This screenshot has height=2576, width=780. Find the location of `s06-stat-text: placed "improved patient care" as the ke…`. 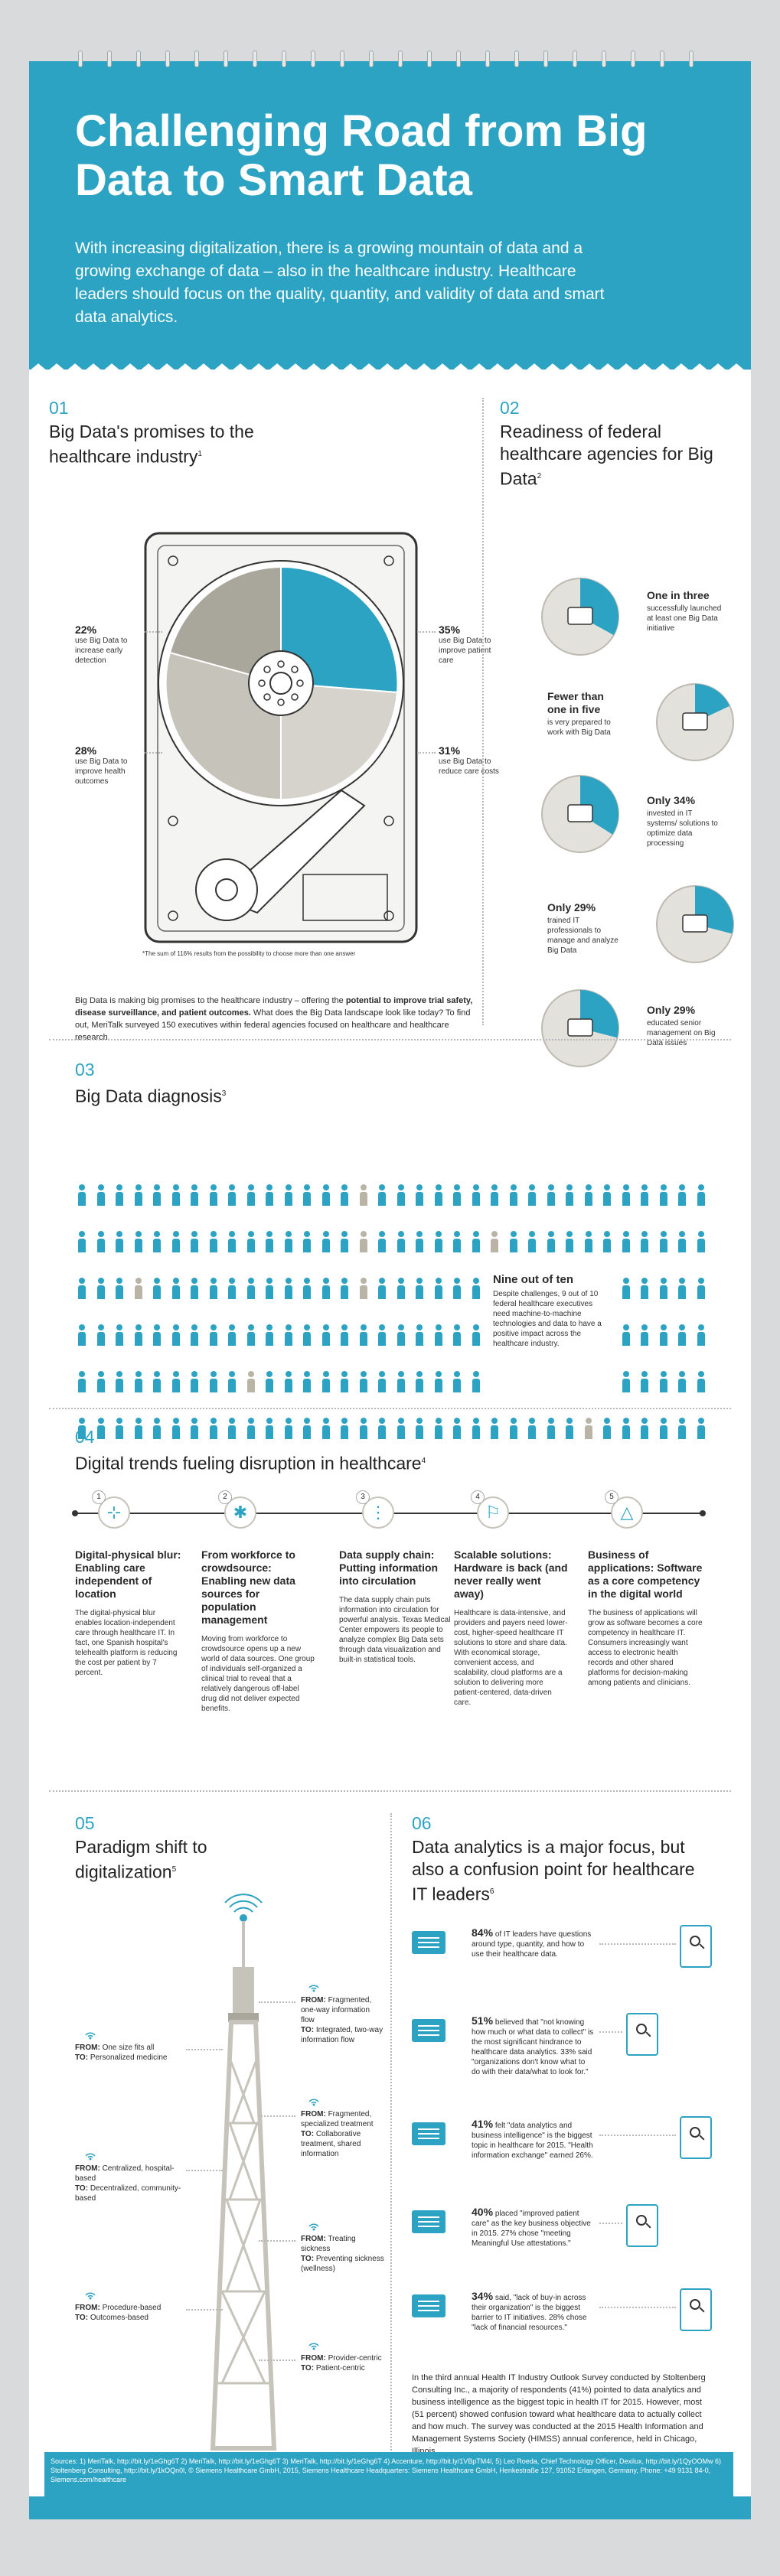

s06-stat-text: placed "improved patient care" as the ke… is located at coordinates (531, 2229).